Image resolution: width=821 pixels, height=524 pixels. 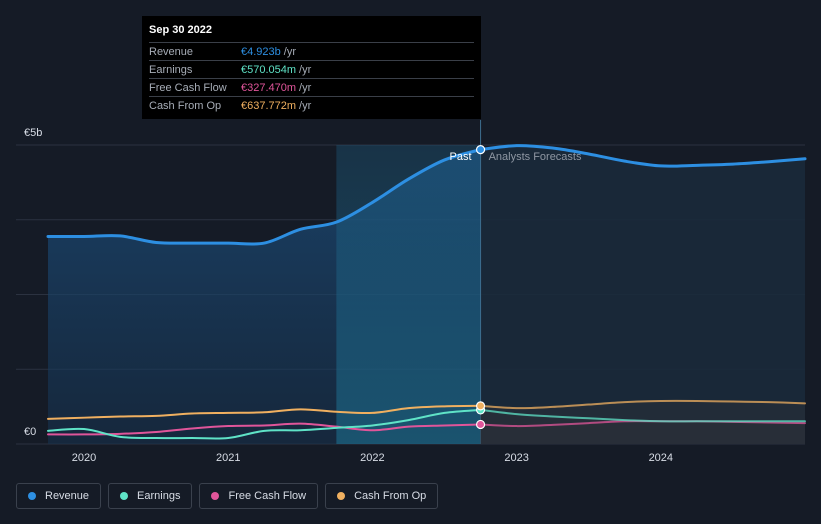 I want to click on tooltip-value: €637.772m, so click(x=269, y=105).